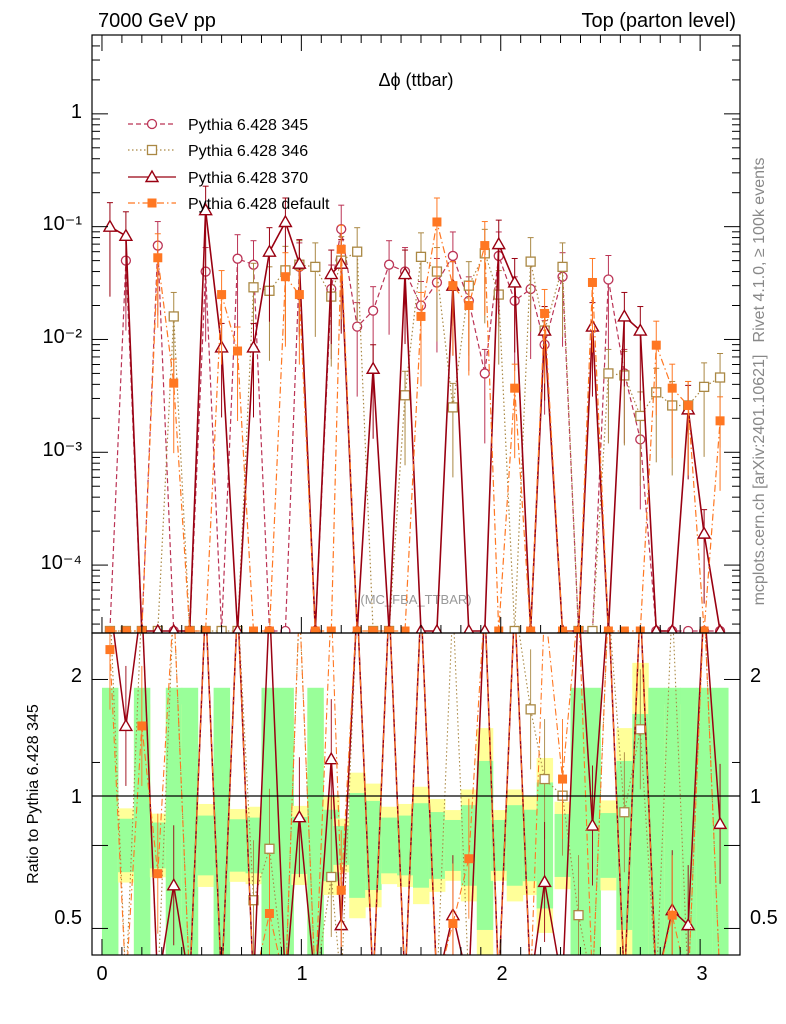 The image size is (786, 1024). Describe the element at coordinates (76, 797) in the screenshot. I see `ratio-tick-label-1: 1` at that location.